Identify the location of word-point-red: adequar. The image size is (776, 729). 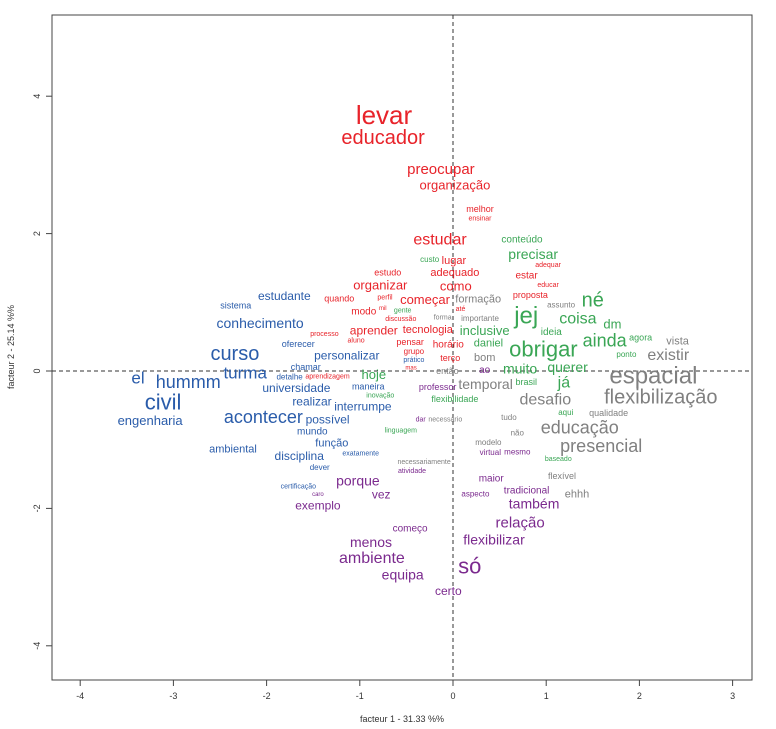
(548, 265).